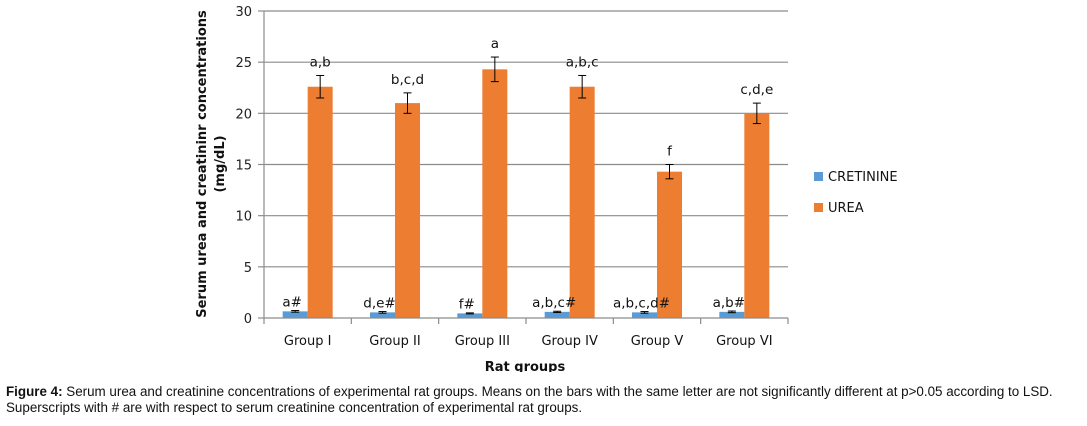 This screenshot has height=426, width=1087. Describe the element at coordinates (657, 341) in the screenshot. I see `x-tick-label: Group V` at that location.